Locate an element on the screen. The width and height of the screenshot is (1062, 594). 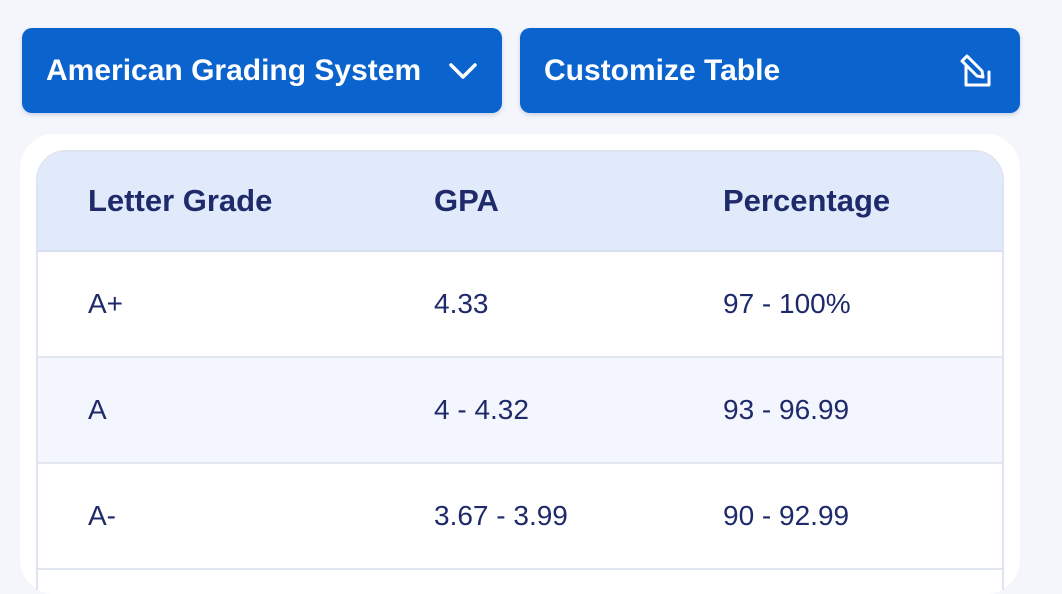
cell-gpa: 4.33 is located at coordinates (461, 303).